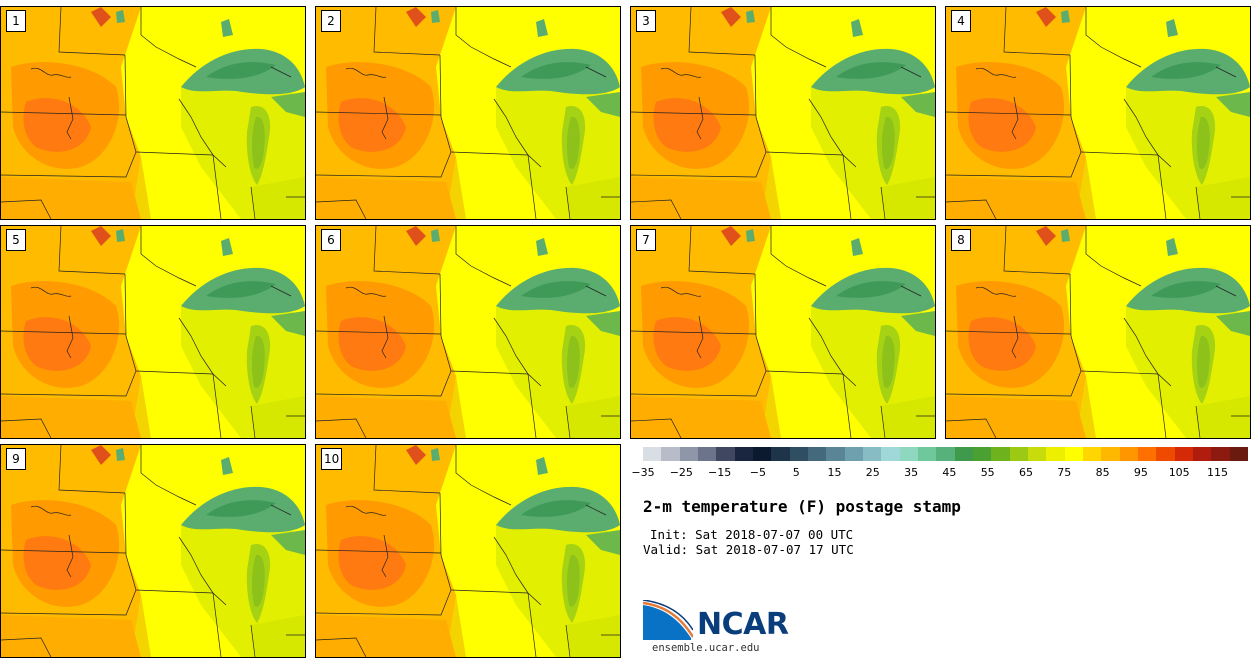 This screenshot has height=658, width=1260. I want to click on colorbar-tick-label: −5, so click(757, 472).